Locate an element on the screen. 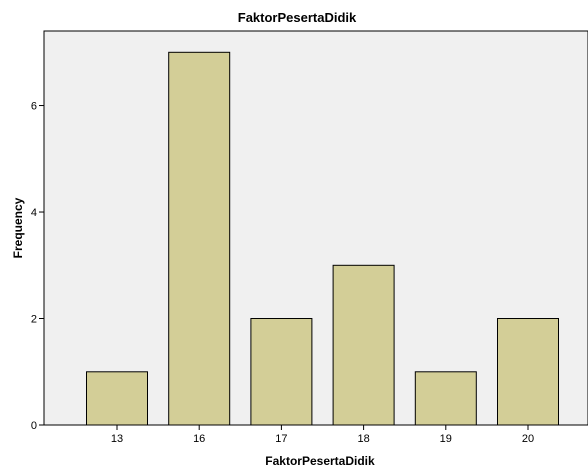 The height and width of the screenshot is (476, 588). y-axis-ticks: 0 2 4 6 is located at coordinates (37, 266).